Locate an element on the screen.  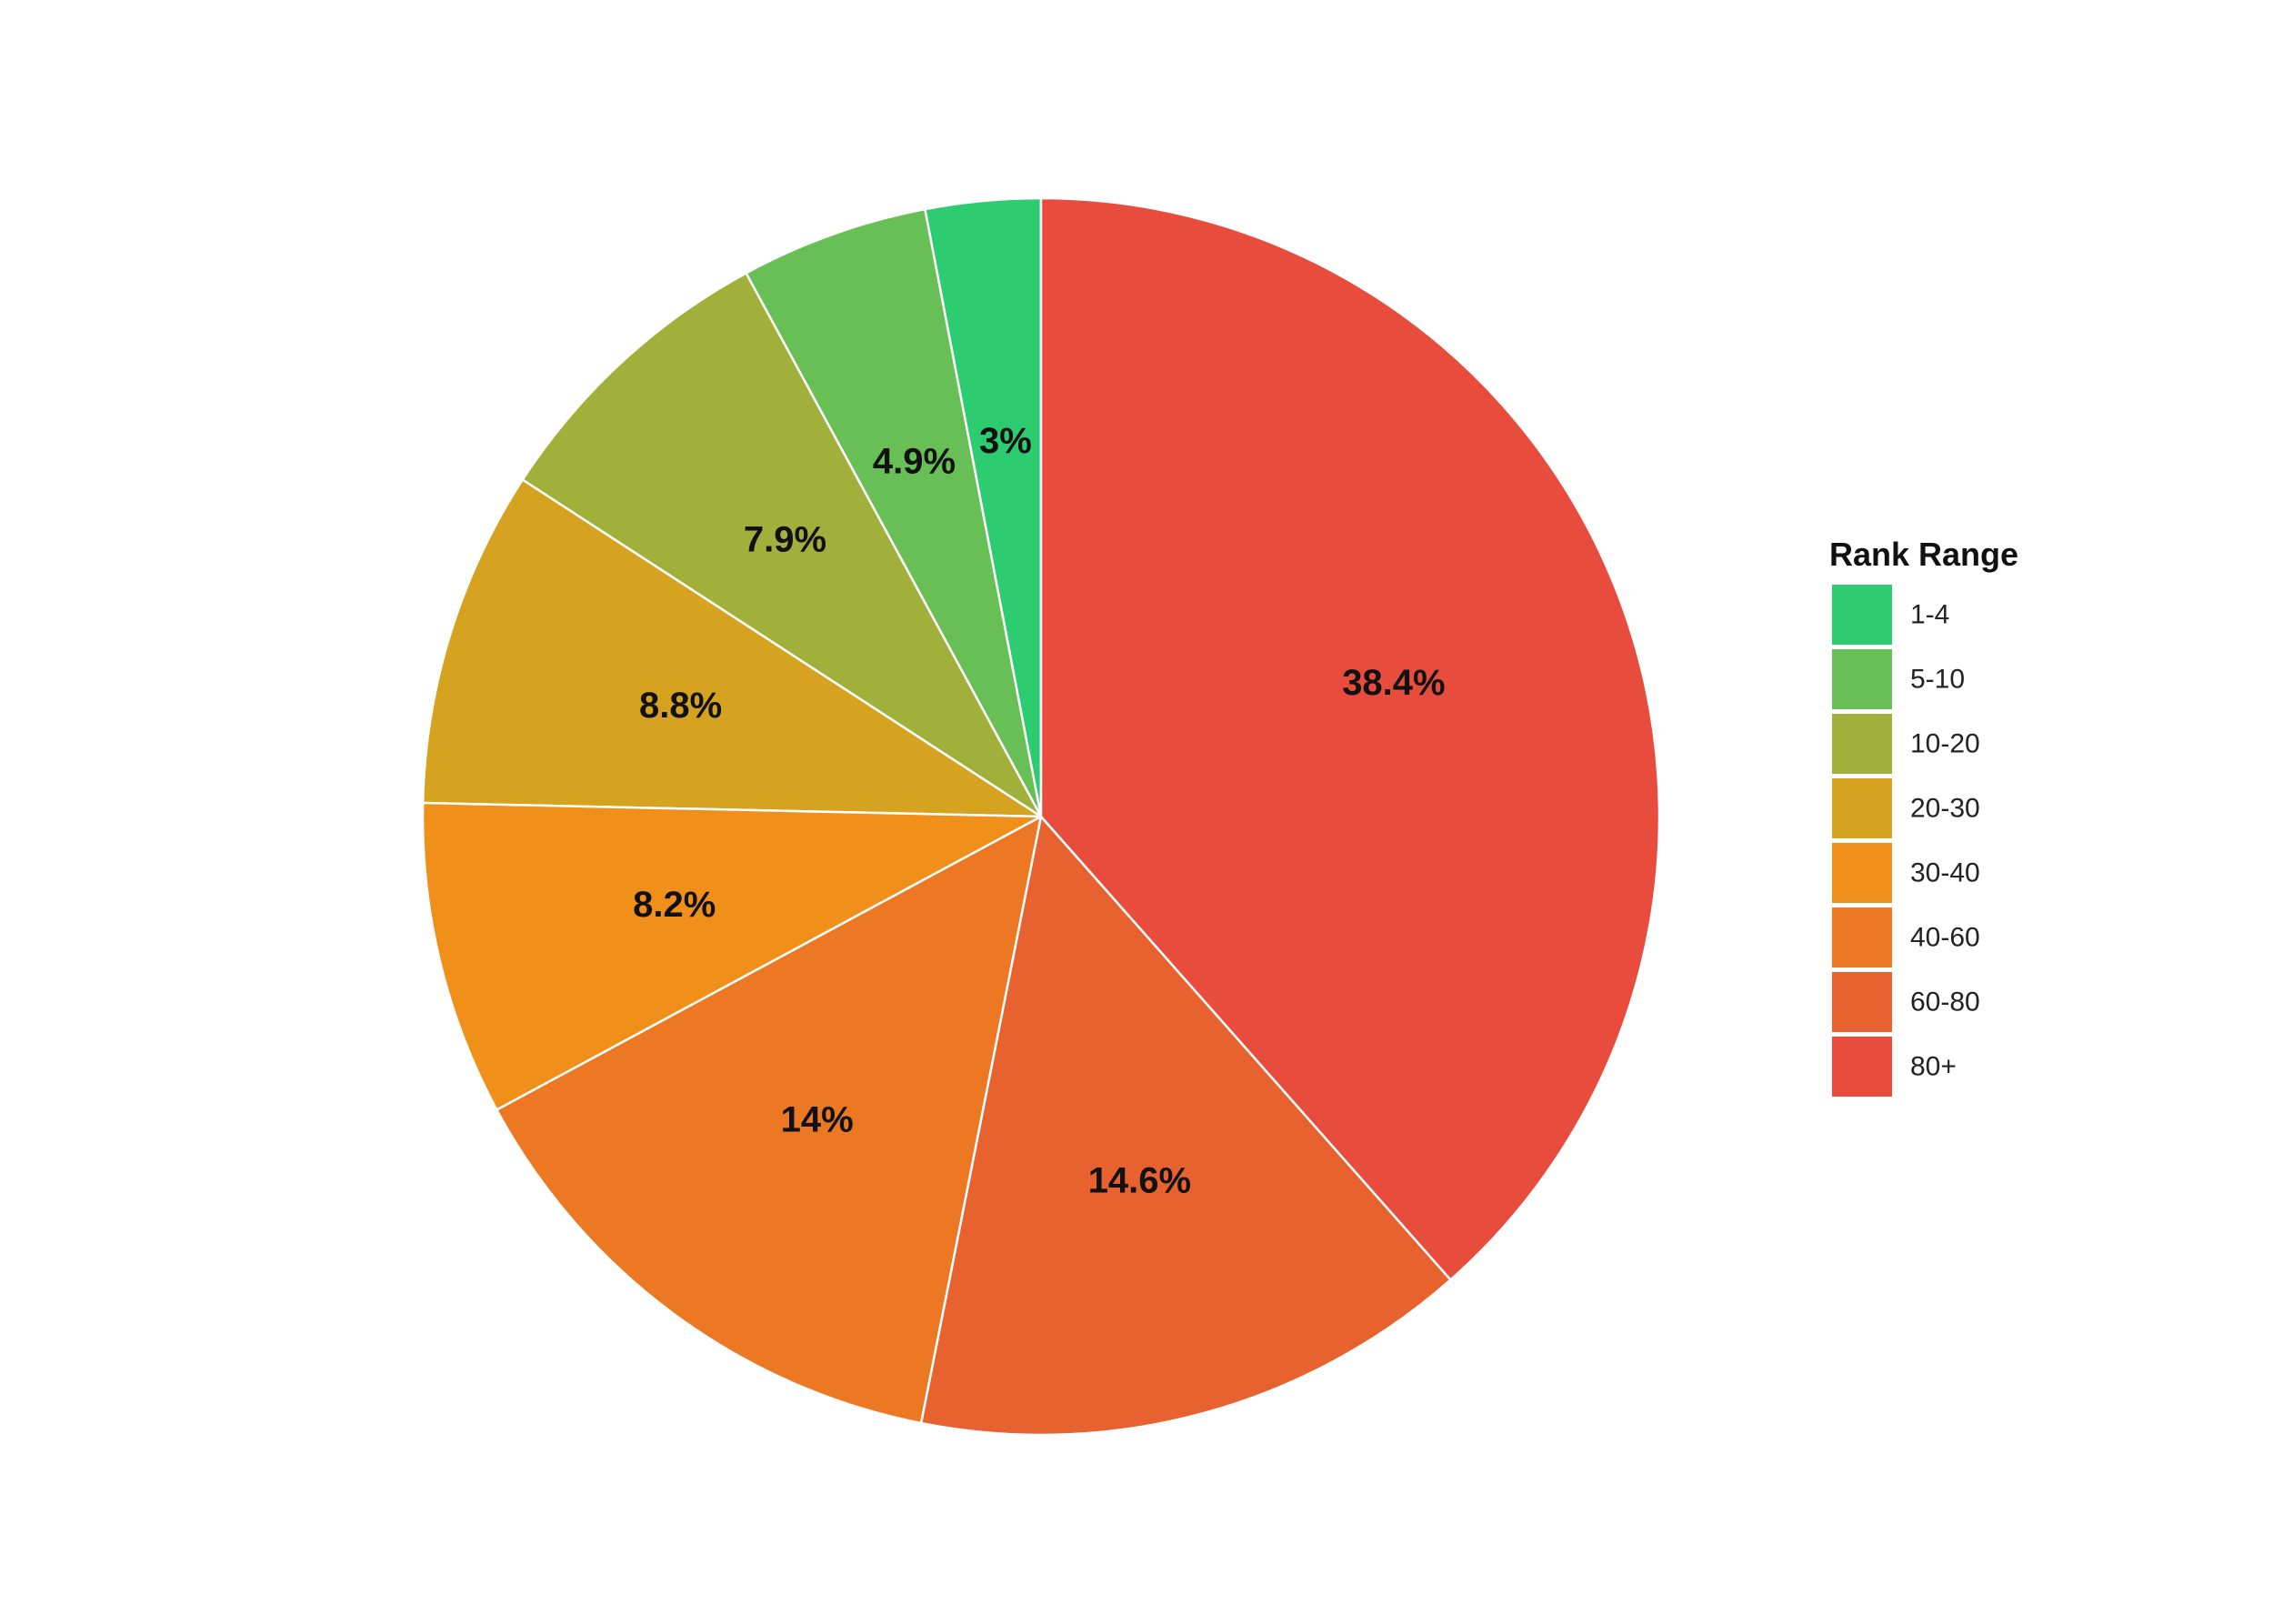
legend-items: 1-4 5-10 10-20 20-30 30-40 40-60 60-80 80+ is located at coordinates (1906, 841).